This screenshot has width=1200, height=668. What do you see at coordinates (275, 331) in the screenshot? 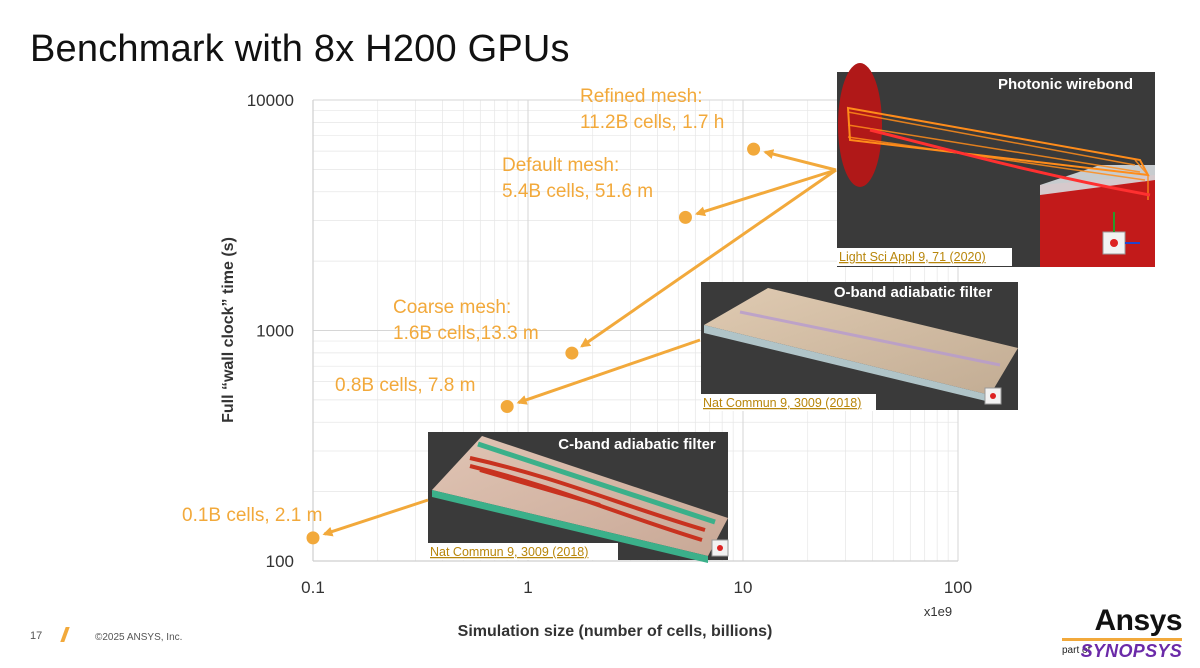
I see `y-tick-label: 1000` at bounding box center [275, 331].